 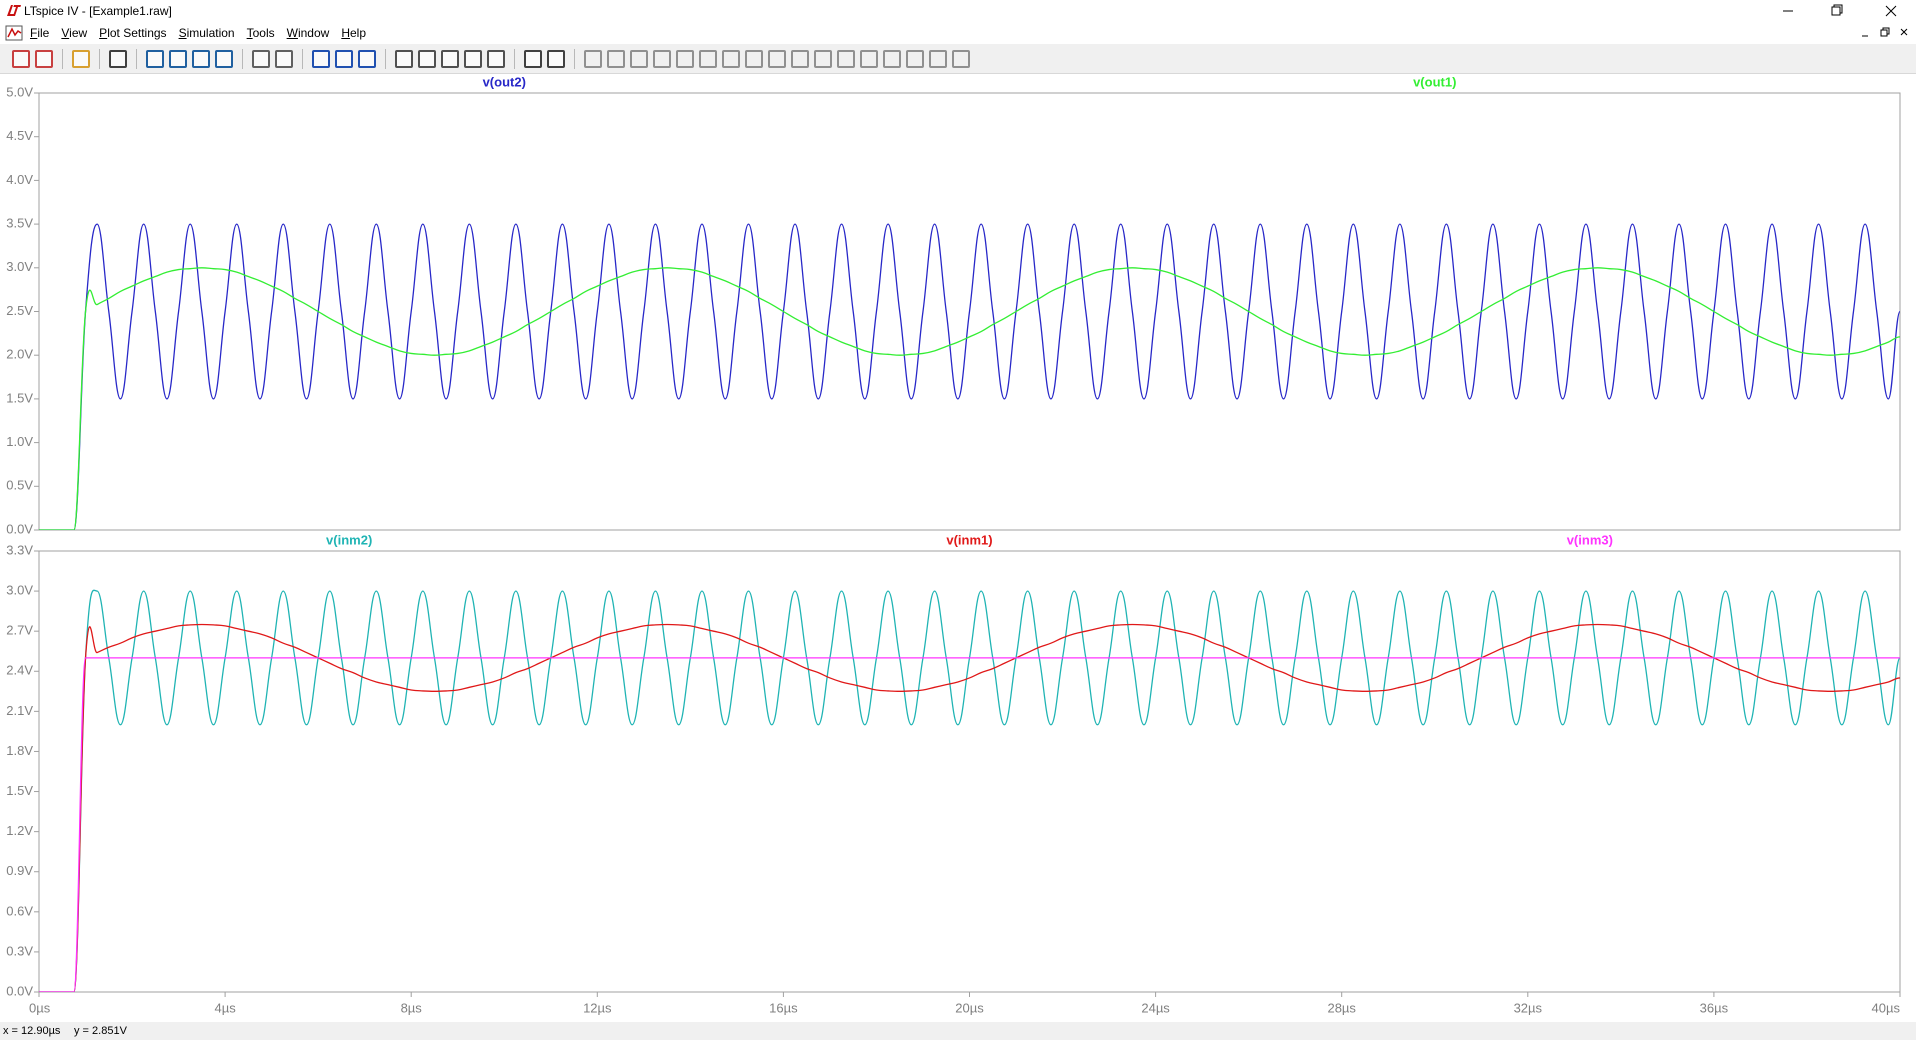 What do you see at coordinates (19, 830) in the screenshot?
I see `y-tick-label: 1.2V` at bounding box center [19, 830].